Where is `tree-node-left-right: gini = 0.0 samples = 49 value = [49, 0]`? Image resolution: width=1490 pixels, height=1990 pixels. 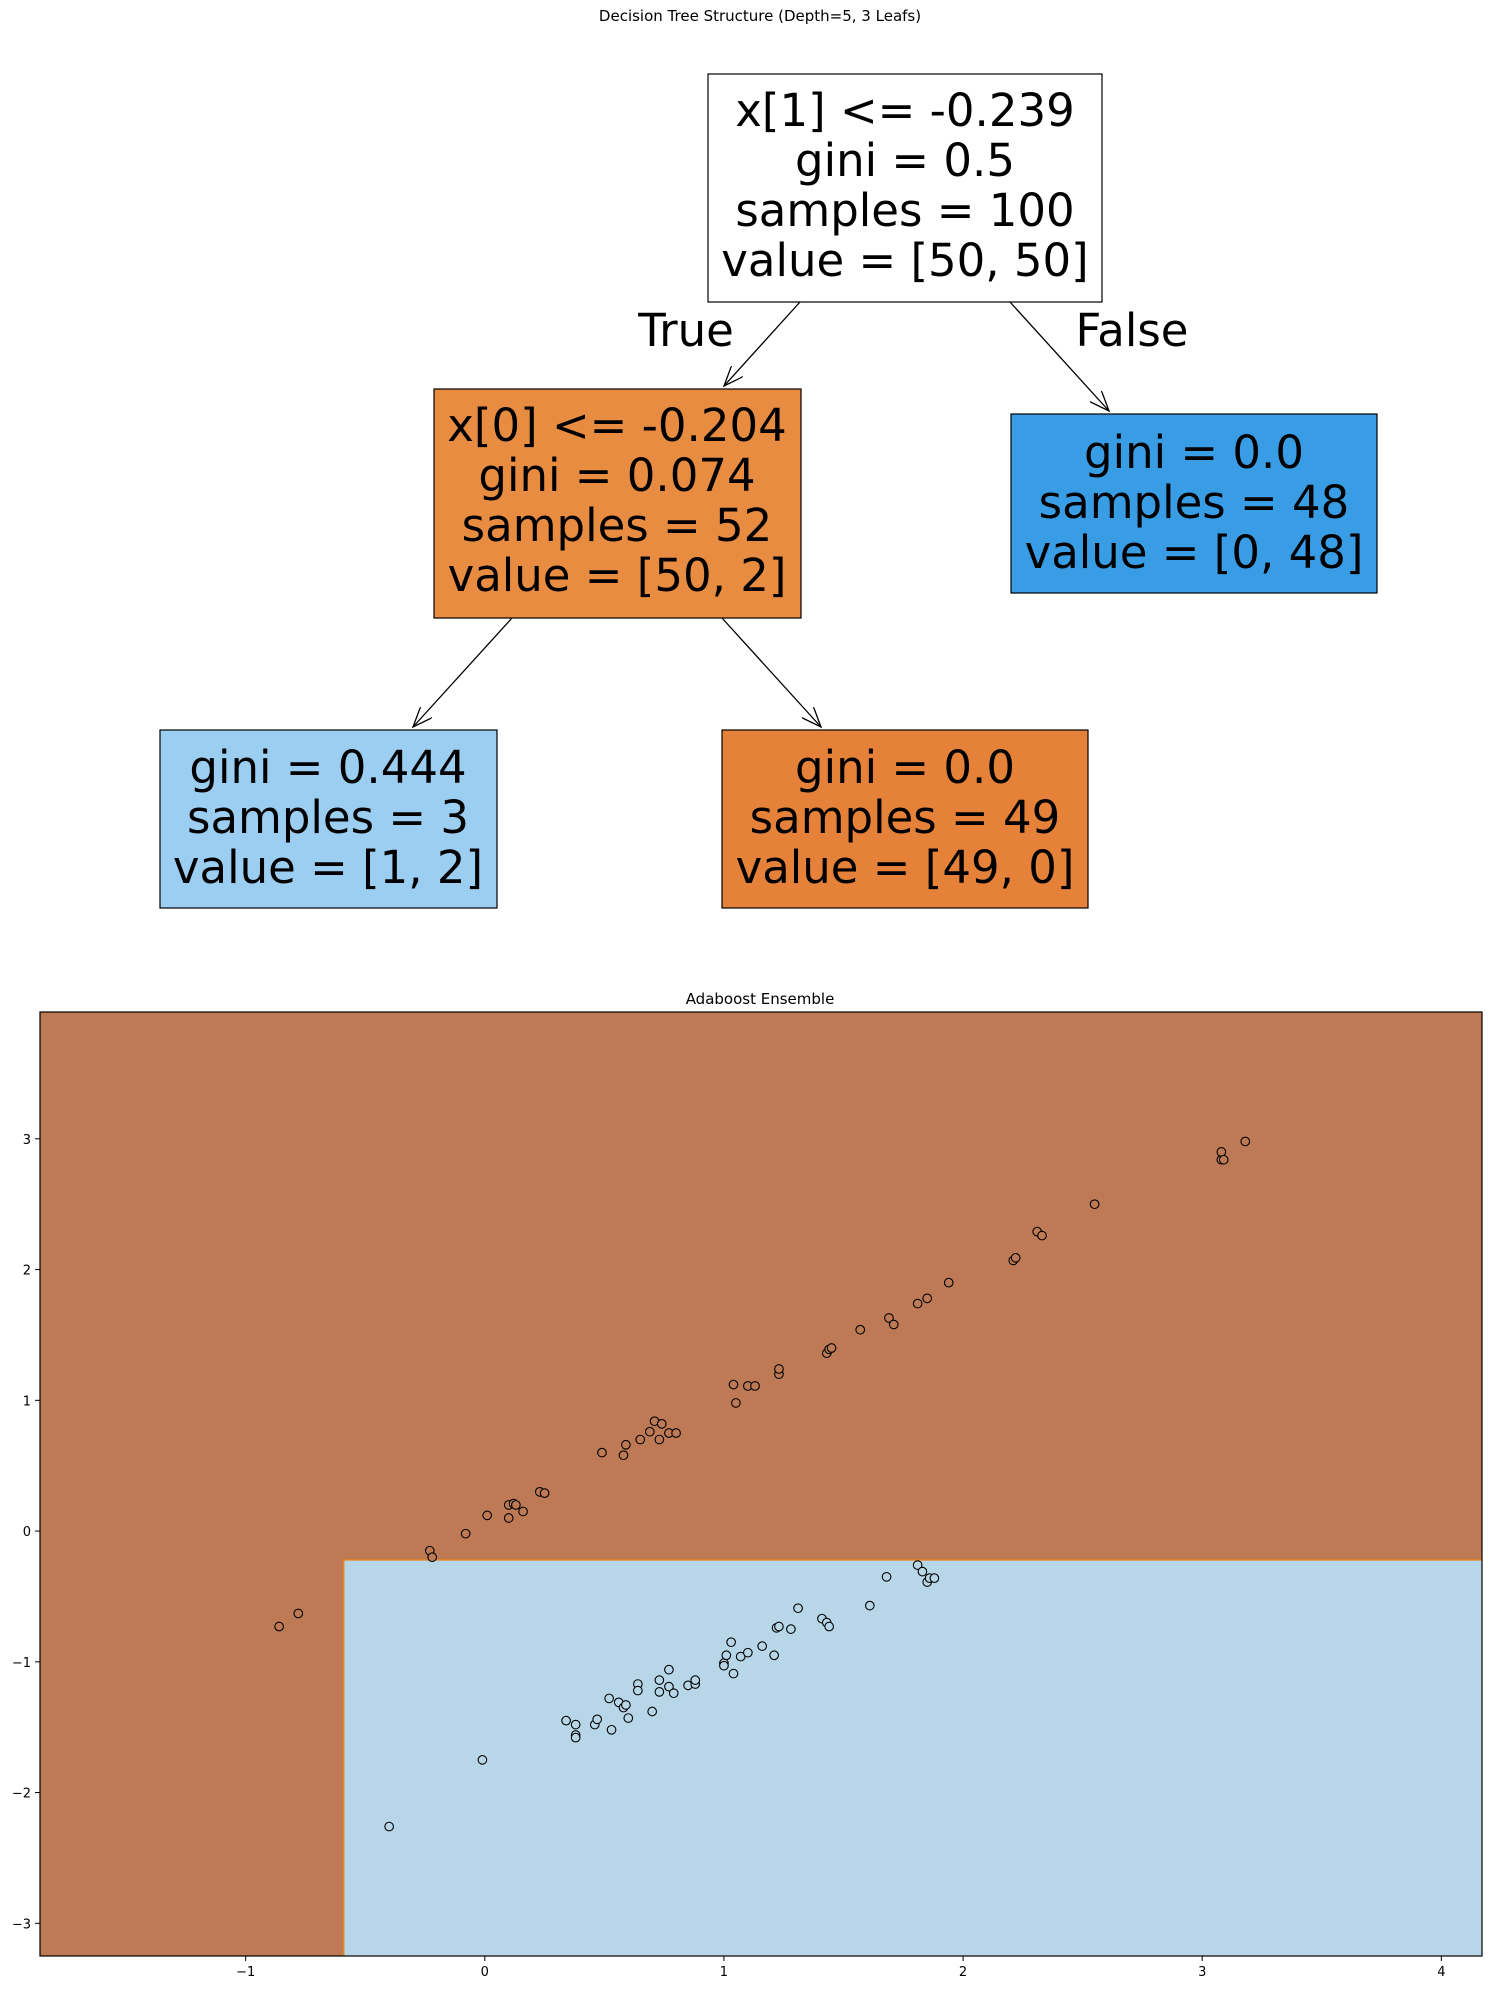
tree-node-left-right: gini = 0.0 samples = 49 value = [49, 0] is located at coordinates (905, 819).